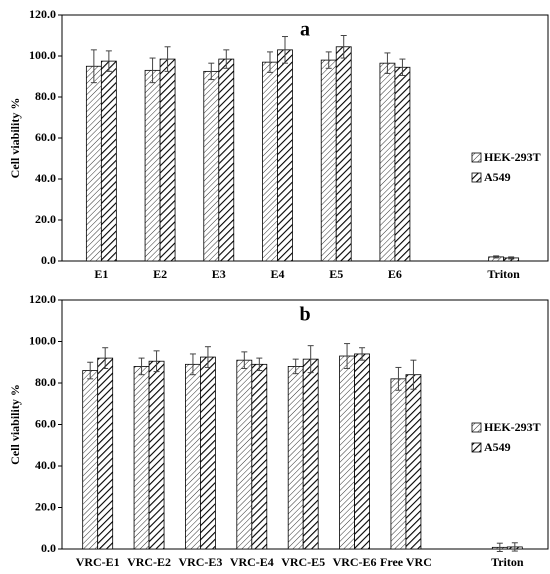  What do you see at coordinates (406, 562) in the screenshot?
I see `x-tick-label: Free VRC` at bounding box center [406, 562].